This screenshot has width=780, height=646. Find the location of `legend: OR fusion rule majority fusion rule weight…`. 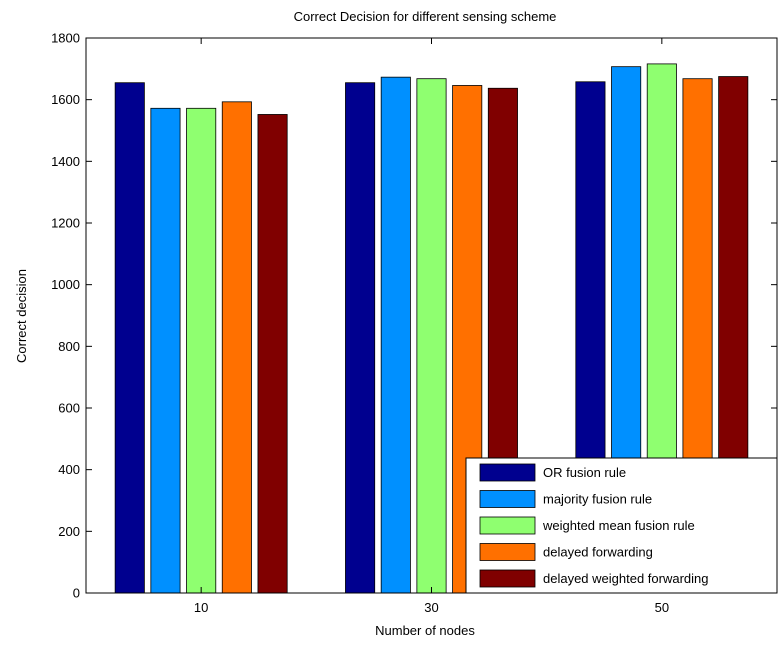

legend: OR fusion rule majority fusion rule weight… is located at coordinates (621, 525).